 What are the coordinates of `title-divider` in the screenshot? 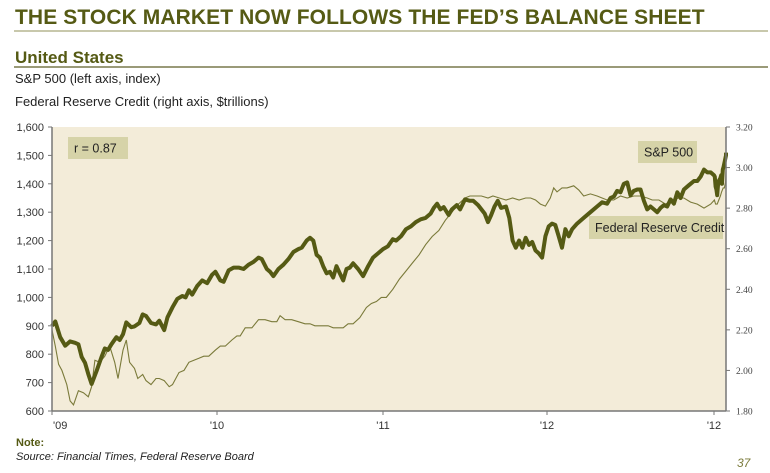 It's located at (391, 31).